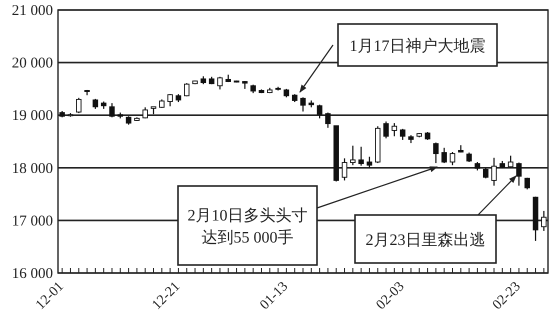  What do you see at coordinates (248, 226) in the screenshot?
I see `annotation: 2月10日多头头寸达到55 000手` at bounding box center [248, 226].